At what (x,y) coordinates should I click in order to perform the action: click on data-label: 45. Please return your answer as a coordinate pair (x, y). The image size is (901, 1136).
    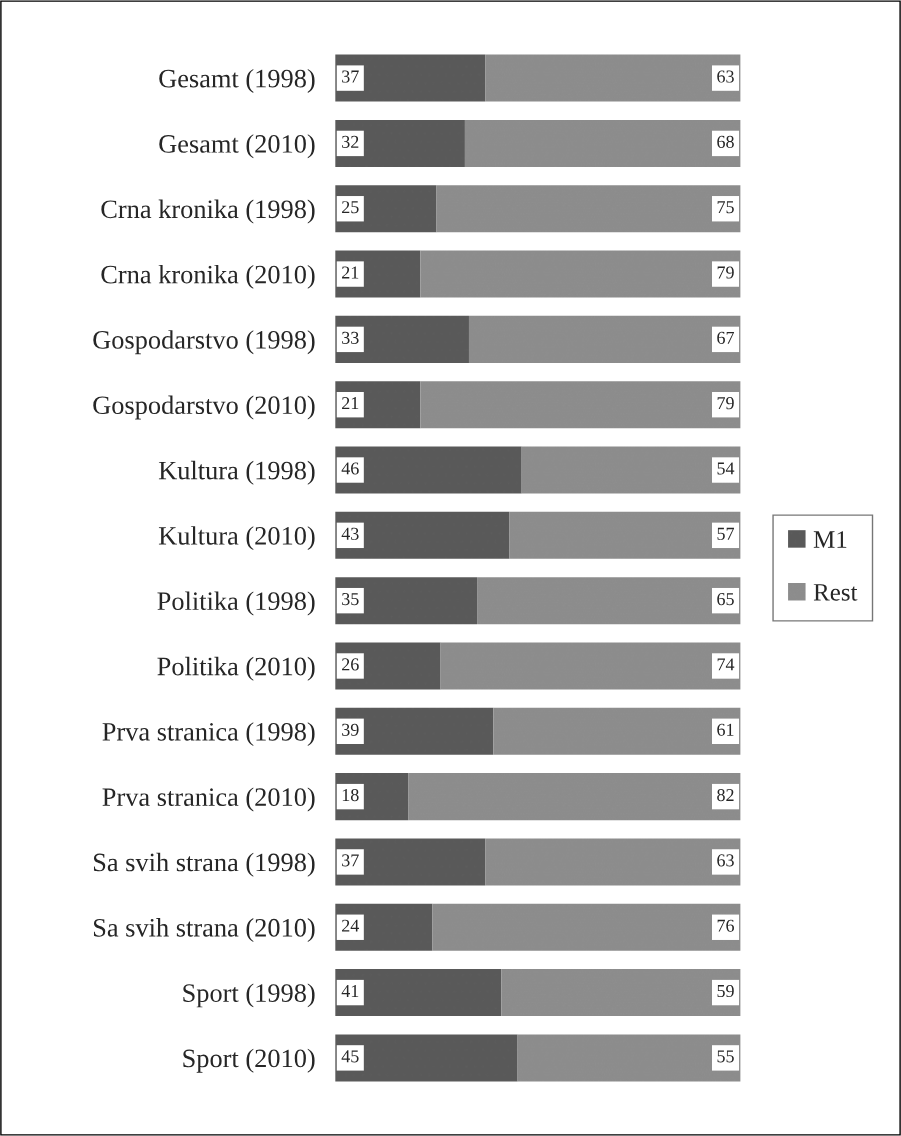
    Looking at the image, I should click on (350, 1056).